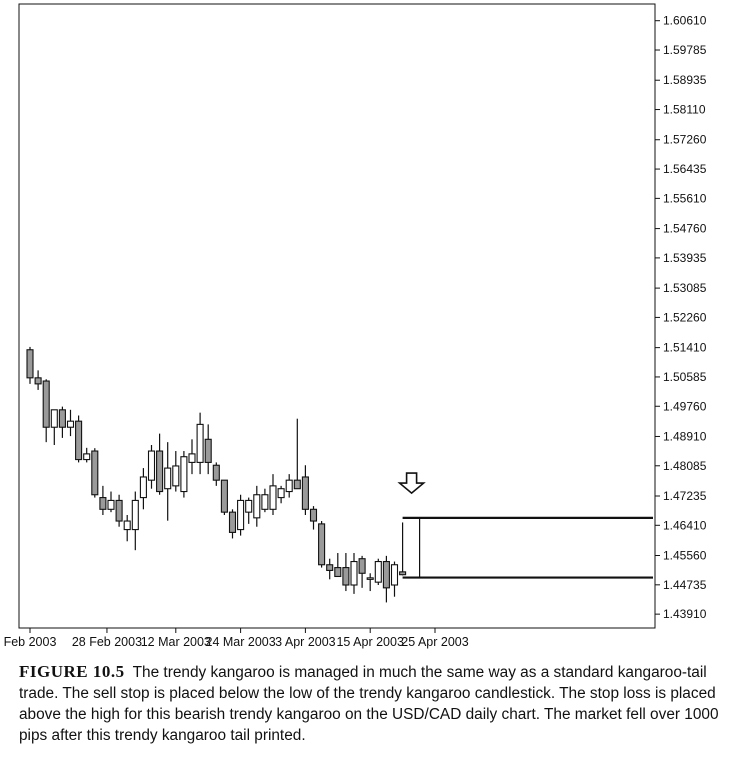 The width and height of the screenshot is (749, 776). I want to click on arrow-down-icon, so click(411, 483).